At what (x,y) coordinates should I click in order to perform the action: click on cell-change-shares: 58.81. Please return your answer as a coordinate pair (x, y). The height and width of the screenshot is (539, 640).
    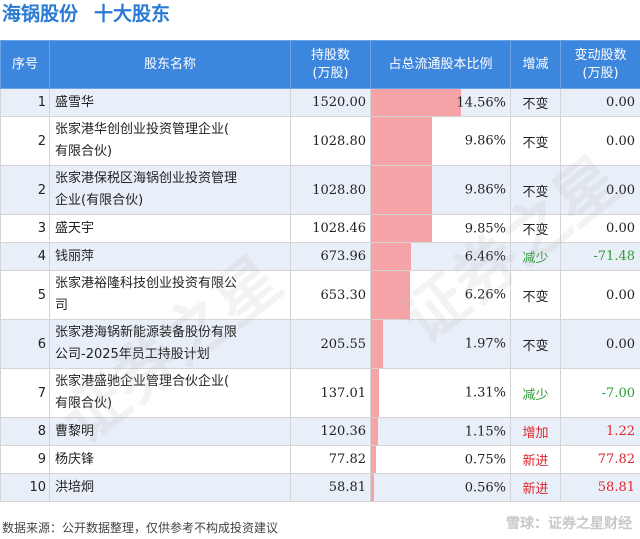
    Looking at the image, I should click on (600, 487).